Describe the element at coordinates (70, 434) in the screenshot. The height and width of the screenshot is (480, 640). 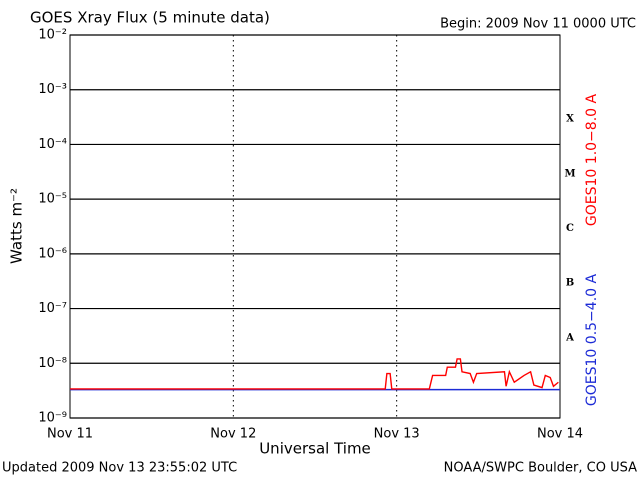
I see `x-tick-label: Nov 11` at that location.